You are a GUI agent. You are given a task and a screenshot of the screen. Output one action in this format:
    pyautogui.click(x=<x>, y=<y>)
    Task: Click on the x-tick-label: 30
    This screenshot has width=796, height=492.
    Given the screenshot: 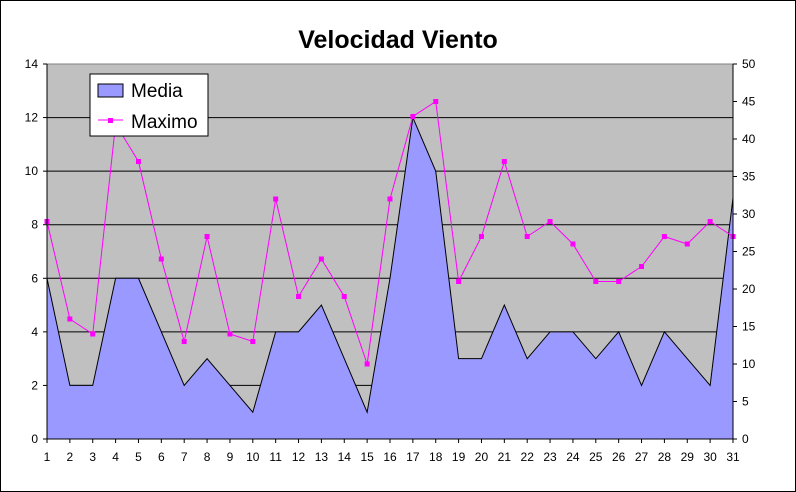 What is the action you would take?
    pyautogui.click(x=710, y=457)
    